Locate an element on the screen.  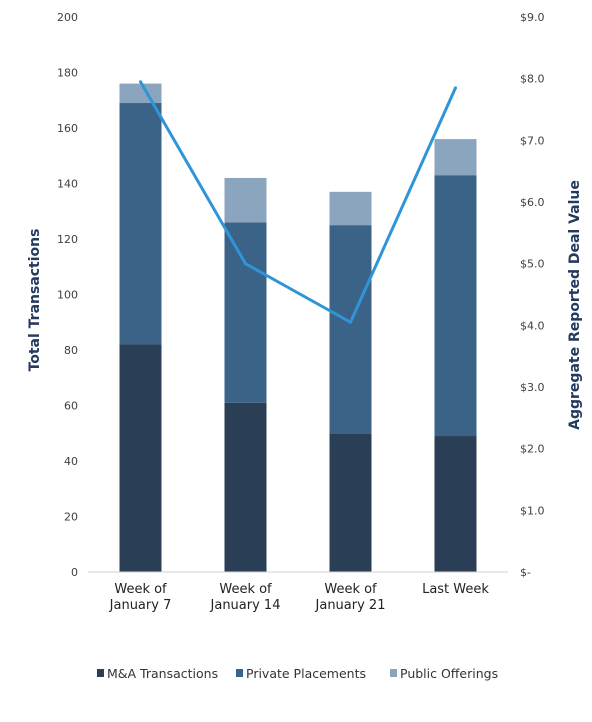
y2-tick-label: $6.0 is located at coordinates (532, 202).